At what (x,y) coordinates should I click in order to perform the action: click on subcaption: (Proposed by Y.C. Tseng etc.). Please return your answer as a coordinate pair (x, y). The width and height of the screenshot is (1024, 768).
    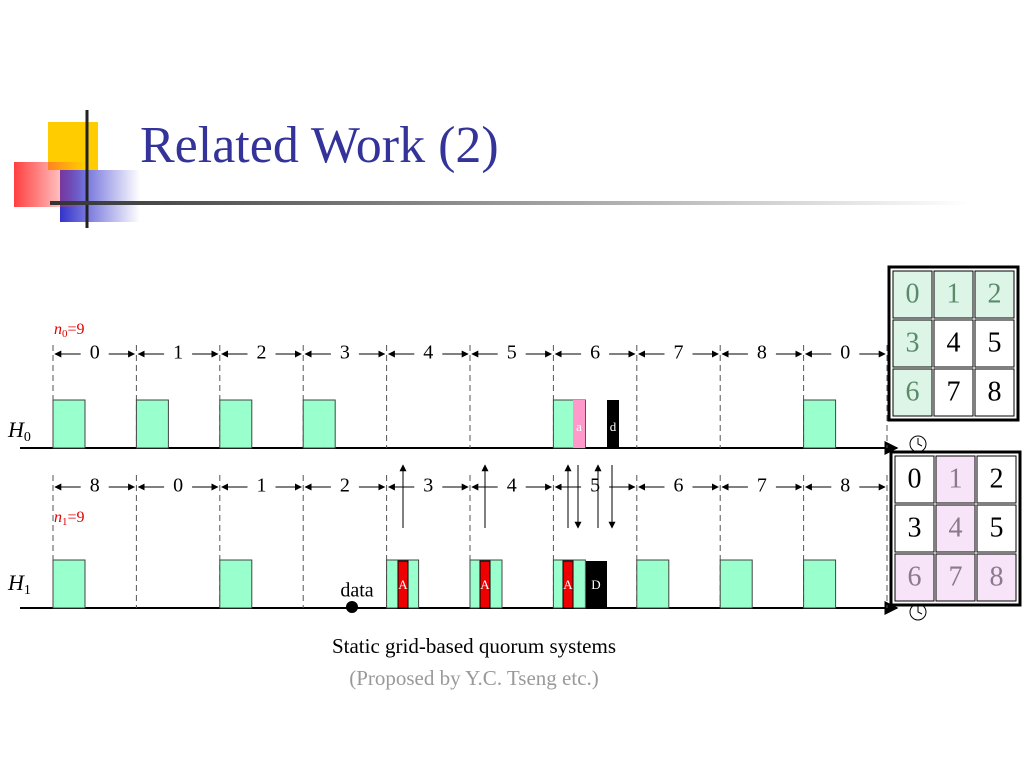
    Looking at the image, I should click on (474, 678).